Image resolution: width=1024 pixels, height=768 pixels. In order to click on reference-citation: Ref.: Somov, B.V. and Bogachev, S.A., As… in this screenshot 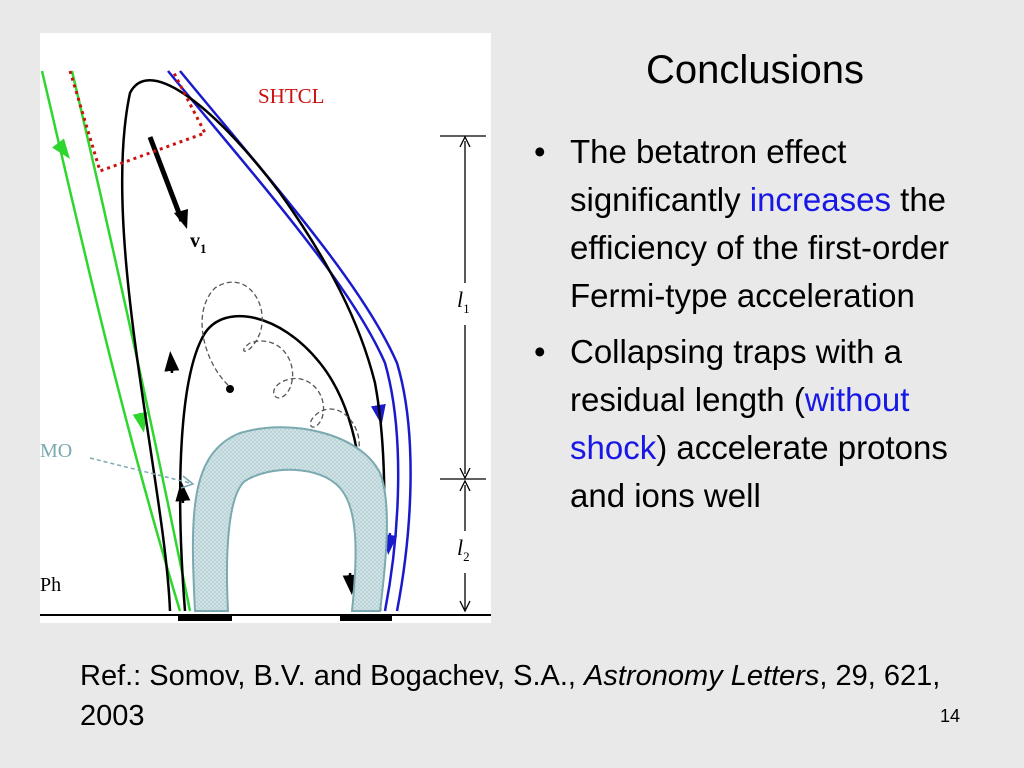, I will do `click(530, 696)`.